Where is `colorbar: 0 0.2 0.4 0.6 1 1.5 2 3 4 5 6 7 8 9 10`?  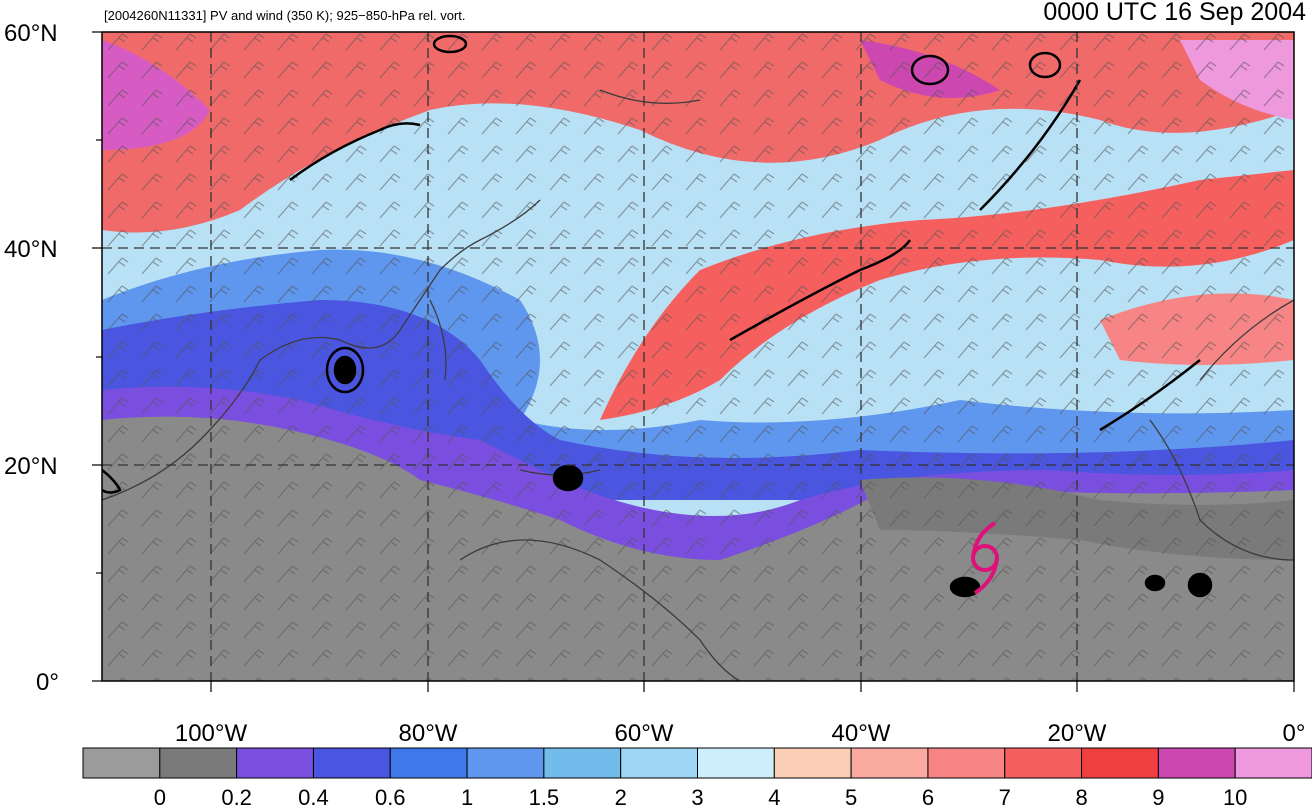
colorbar: 0 0.2 0.4 0.6 1 1.5 2 3 4 5 6 7 8 9 10 is located at coordinates (697, 778).